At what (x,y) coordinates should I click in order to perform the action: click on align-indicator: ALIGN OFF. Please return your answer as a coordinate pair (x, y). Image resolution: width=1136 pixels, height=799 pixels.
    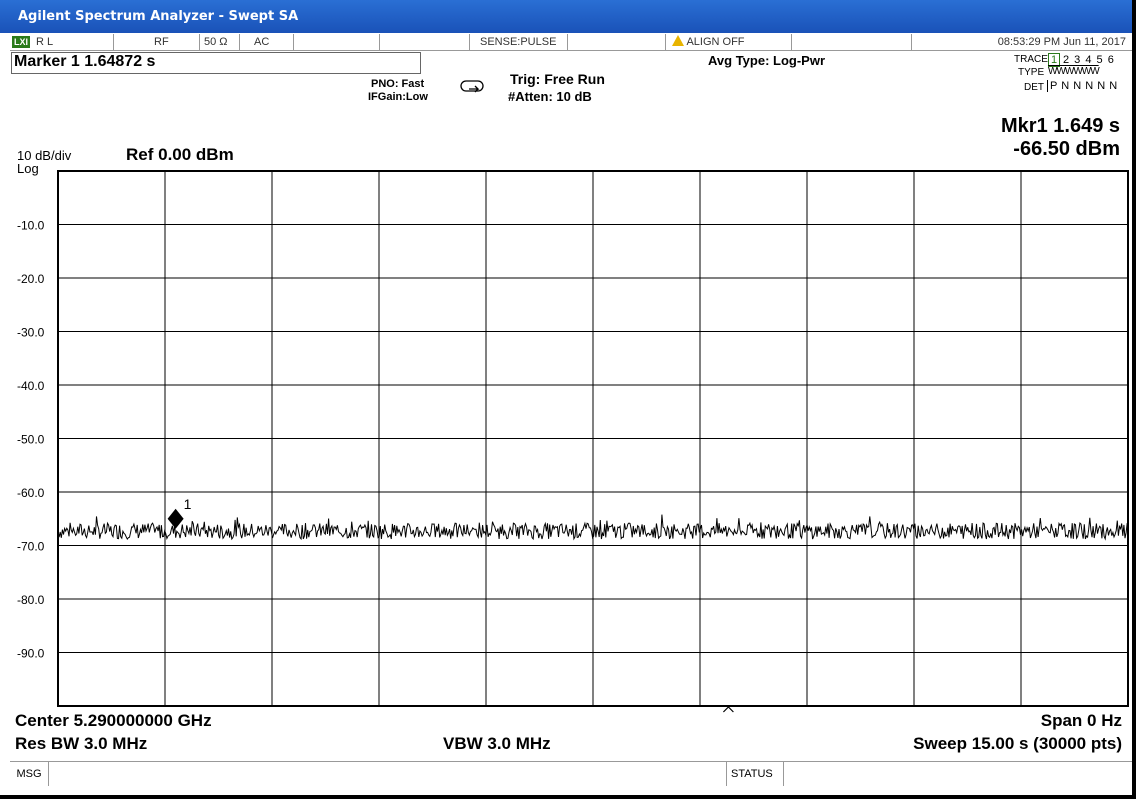
    Looking at the image, I should click on (729, 42).